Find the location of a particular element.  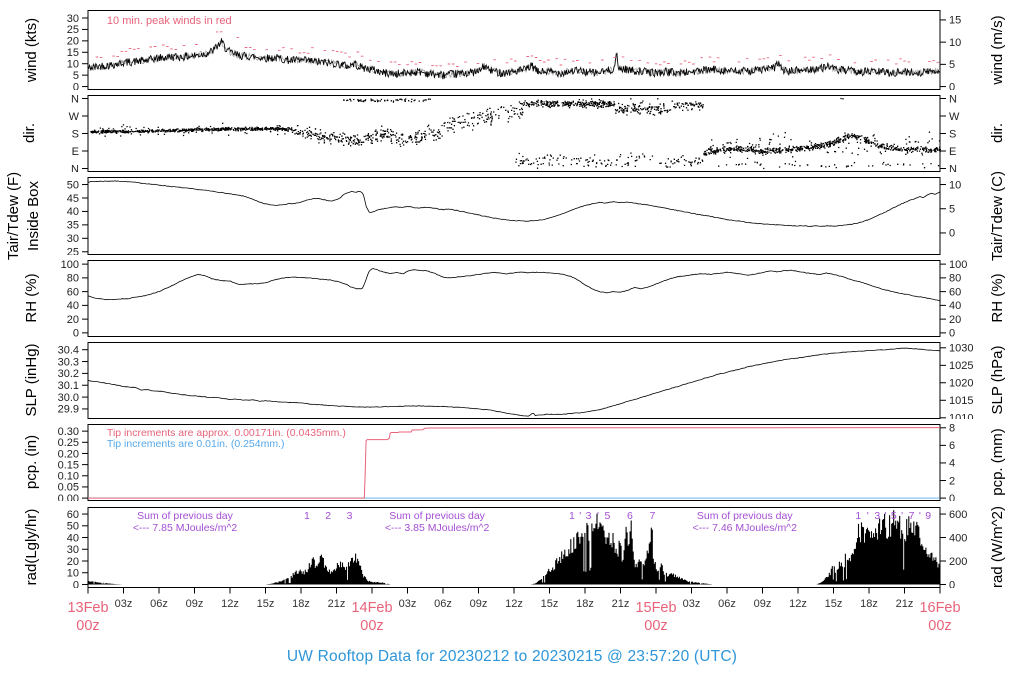

y-tick-right: W is located at coordinates (954, 117).